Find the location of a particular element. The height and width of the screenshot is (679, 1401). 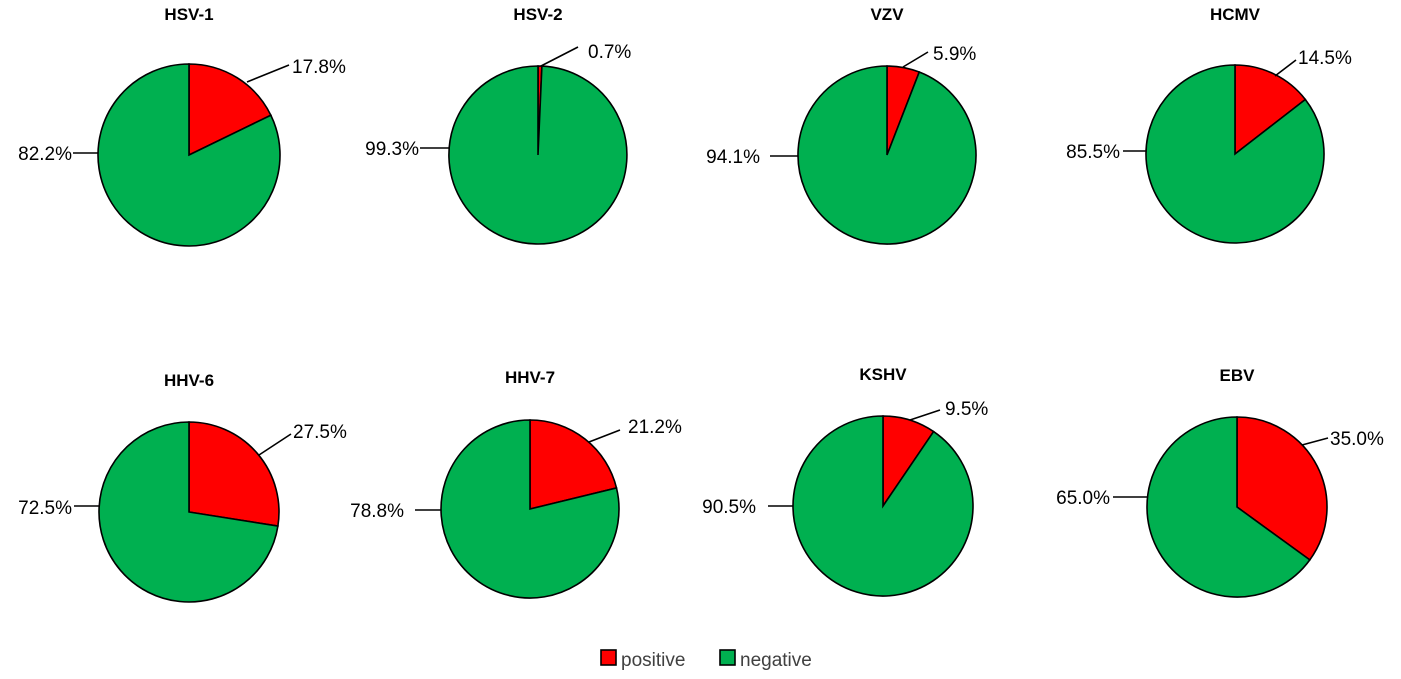

pie-title: VZV is located at coordinates (887, 14).